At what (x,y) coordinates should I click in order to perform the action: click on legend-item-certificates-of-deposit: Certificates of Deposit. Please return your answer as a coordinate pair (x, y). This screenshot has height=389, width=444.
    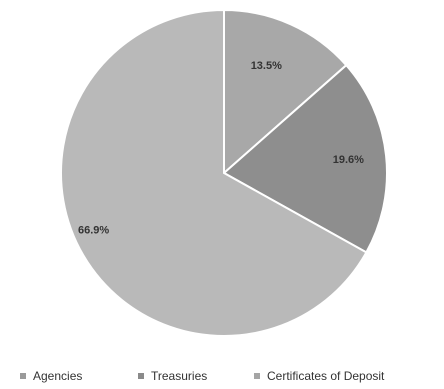
    Looking at the image, I should click on (319, 376).